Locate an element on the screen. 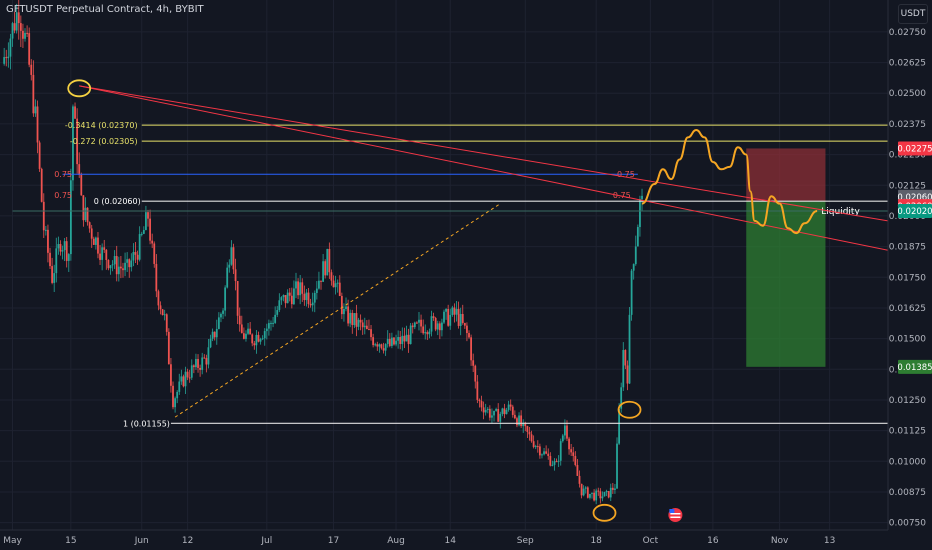  currency-button: USDT is located at coordinates (913, 14).